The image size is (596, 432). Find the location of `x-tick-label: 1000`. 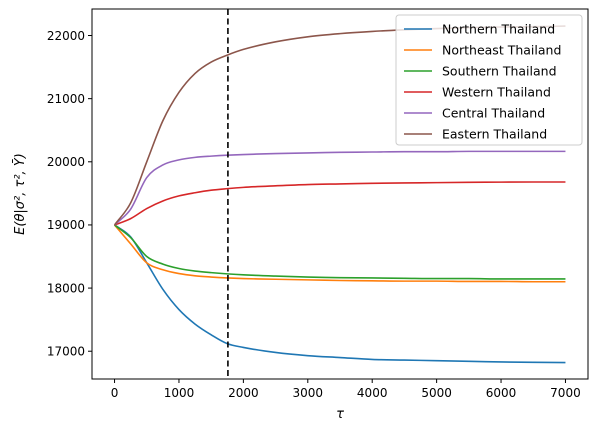

x-tick-label: 1000 is located at coordinates (179, 393).